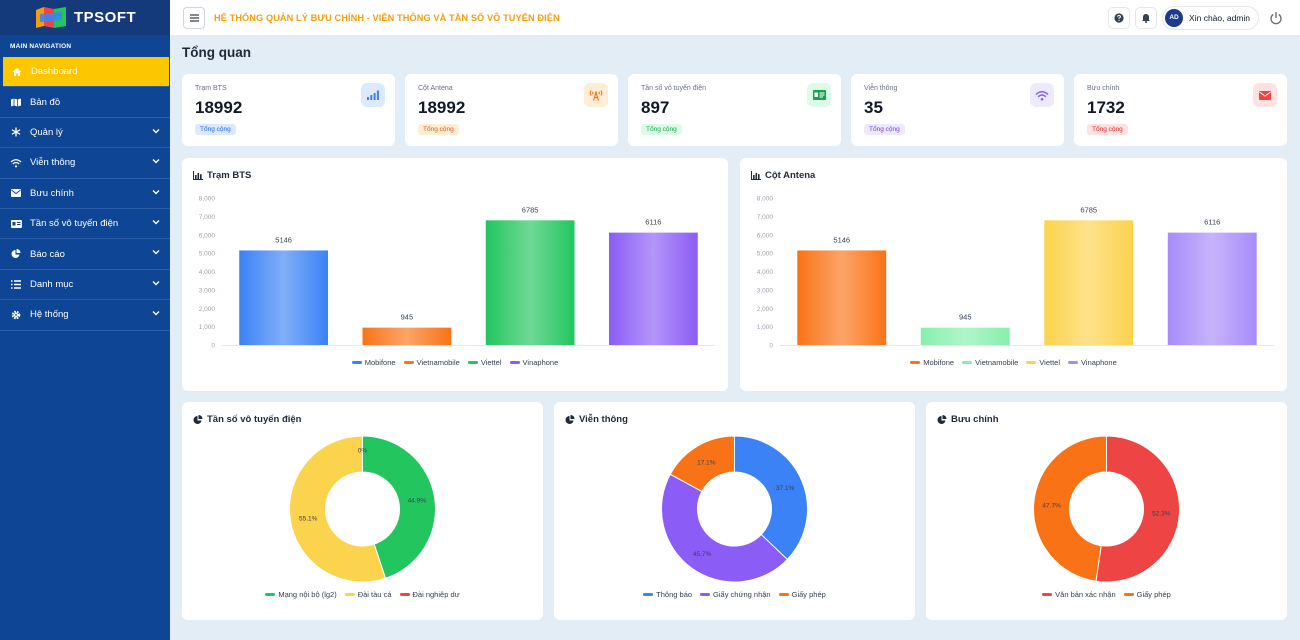 The image size is (1300, 640). Describe the element at coordinates (873, 107) in the screenshot. I see `stat-value: 35` at that location.